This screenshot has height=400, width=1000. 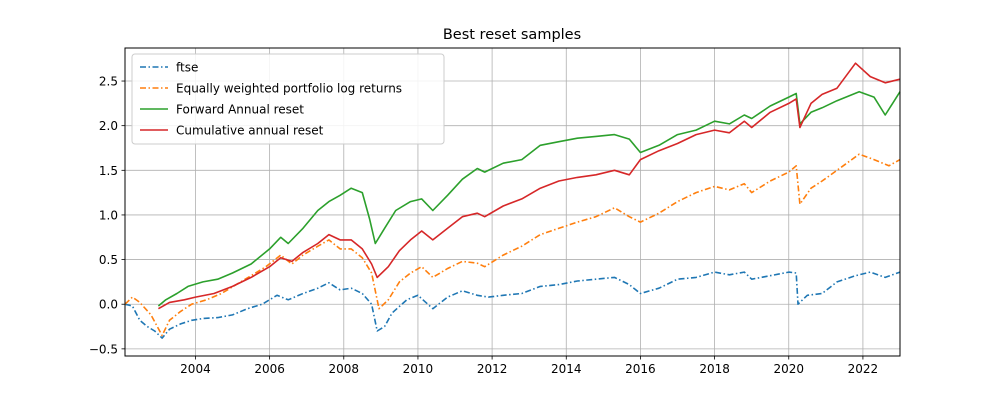 What do you see at coordinates (108, 171) in the screenshot?
I see `y-tick-label: 1.5` at bounding box center [108, 171].